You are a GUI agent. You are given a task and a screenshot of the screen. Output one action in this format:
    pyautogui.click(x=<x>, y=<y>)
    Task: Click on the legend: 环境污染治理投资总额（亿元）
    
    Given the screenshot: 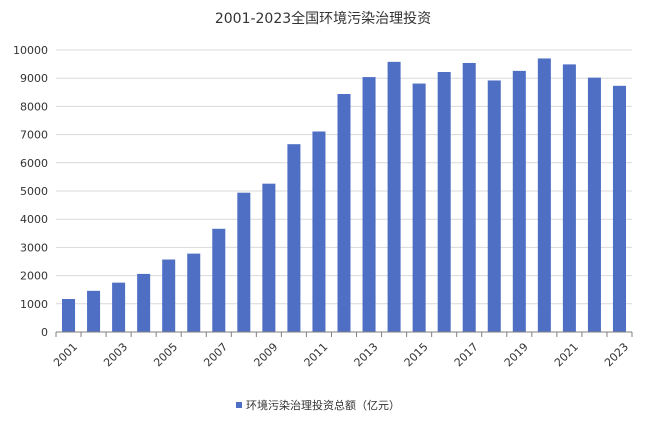 What is the action you would take?
    pyautogui.click(x=318, y=405)
    